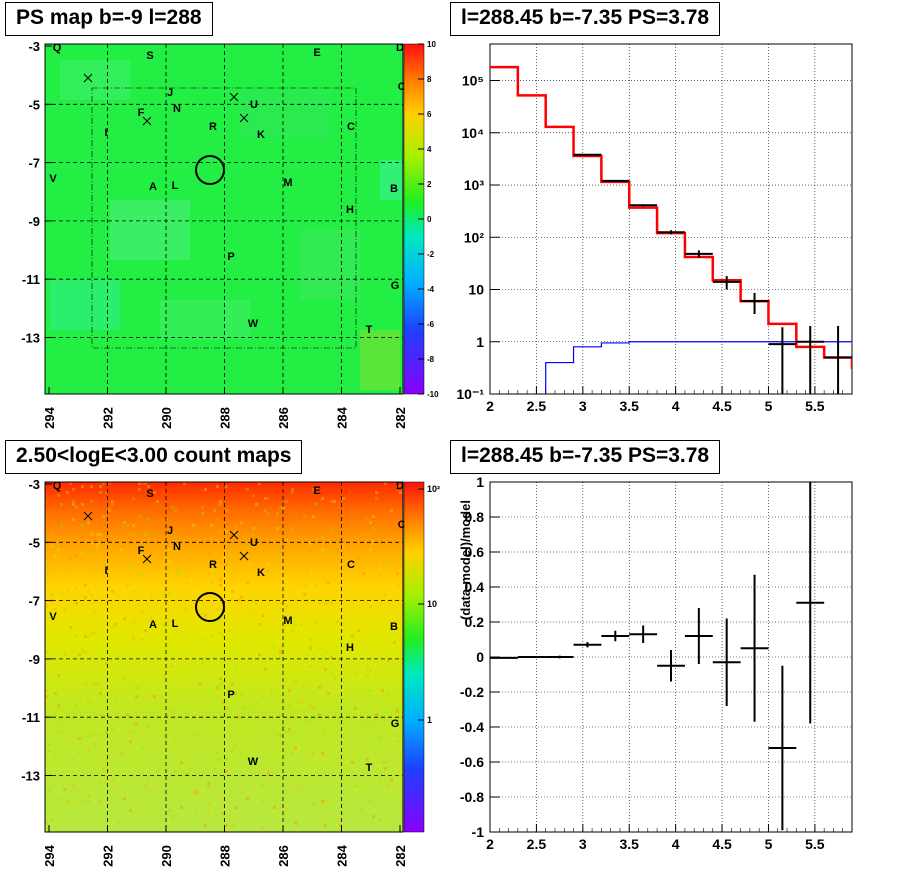 Image resolution: width=898 pixels, height=875 pixels. What do you see at coordinates (815, 844) in the screenshot?
I see `x-tick-label: 5.5` at bounding box center [815, 844].